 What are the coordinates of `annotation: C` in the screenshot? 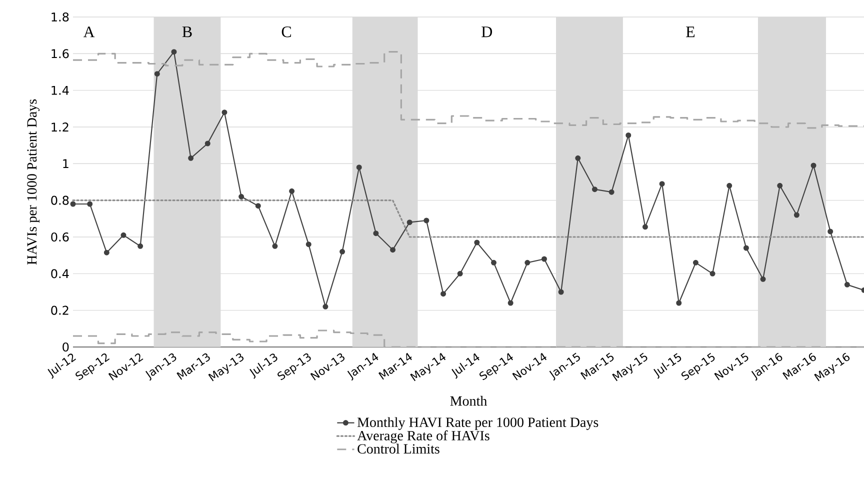 It's located at (286, 32).